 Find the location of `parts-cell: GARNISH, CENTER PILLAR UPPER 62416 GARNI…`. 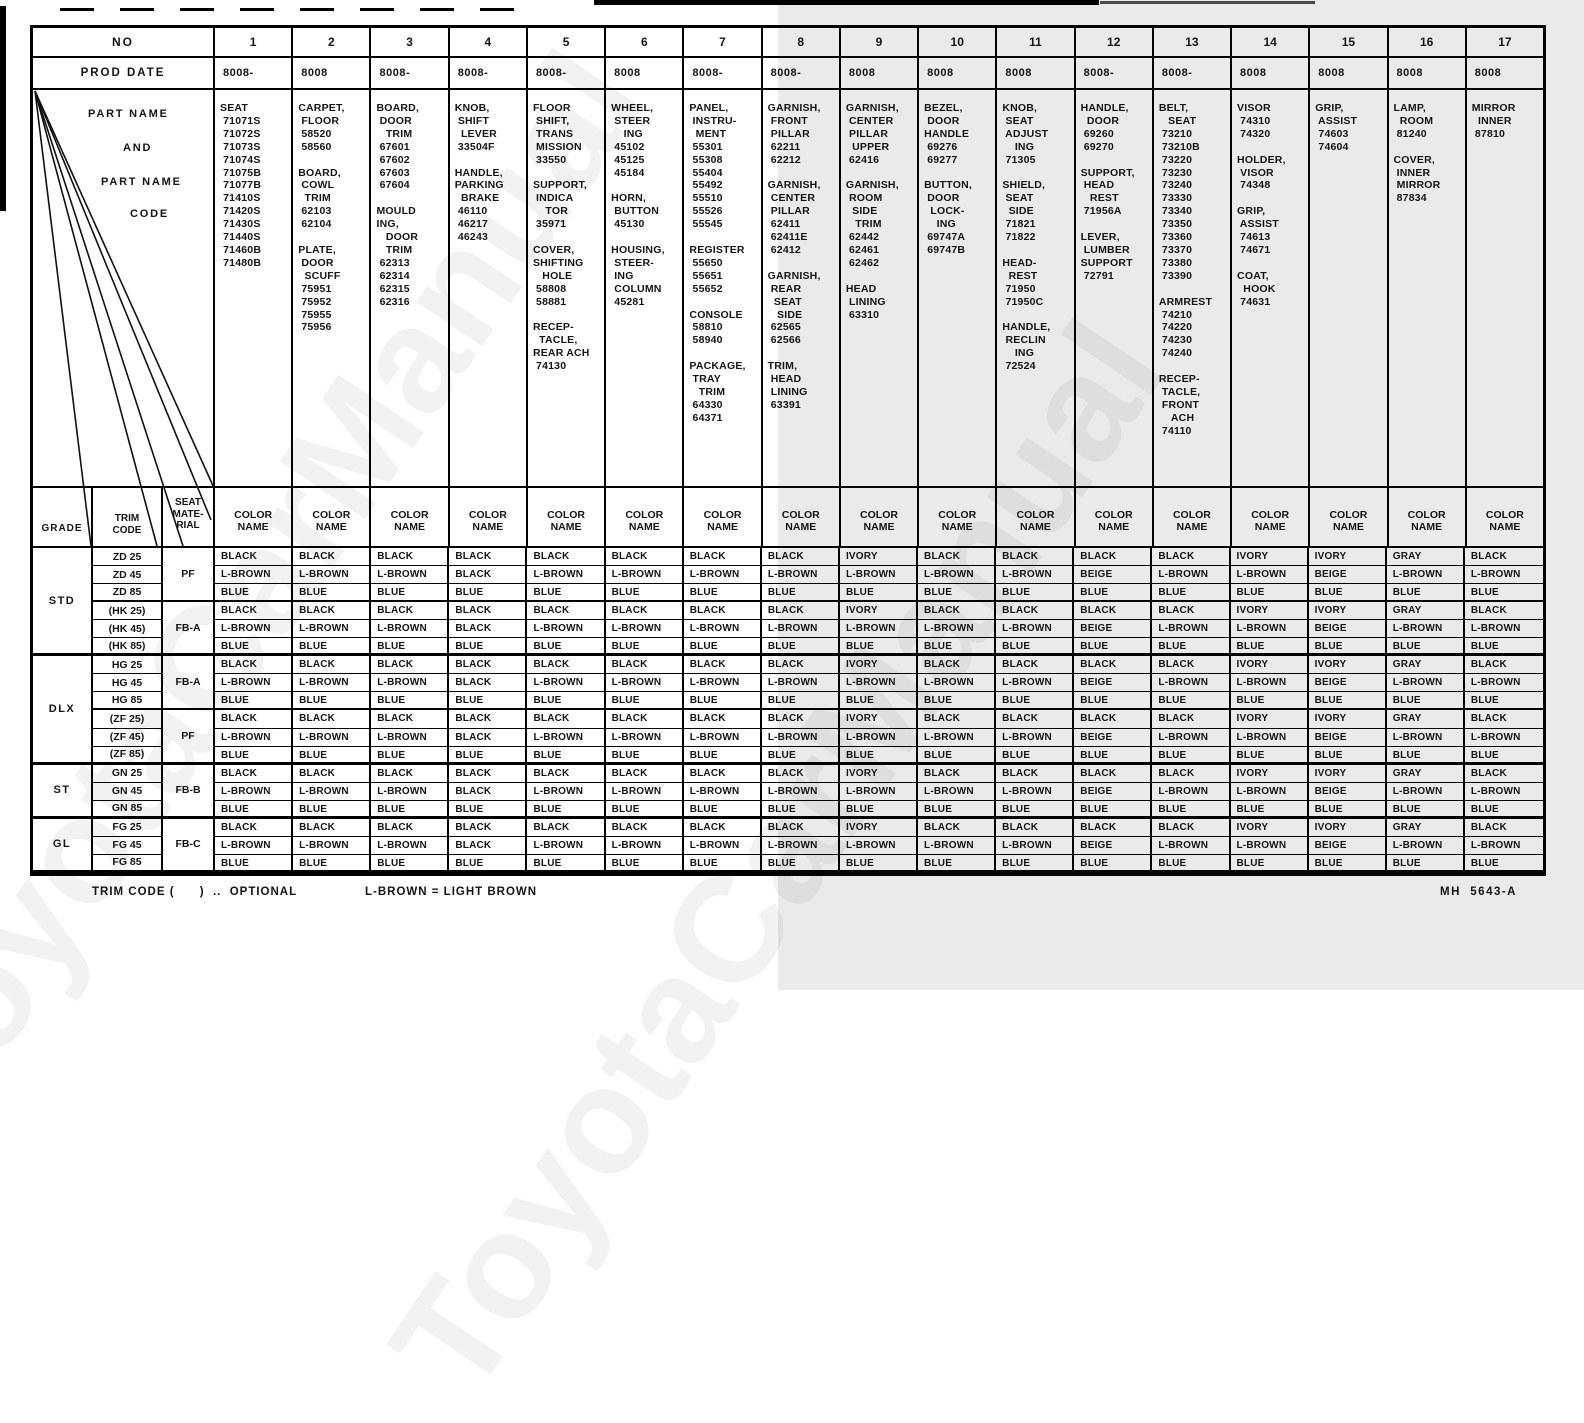

parts-cell: GARNISH, CENTER PILLAR UPPER 62416 GARNI… is located at coordinates (880, 288).